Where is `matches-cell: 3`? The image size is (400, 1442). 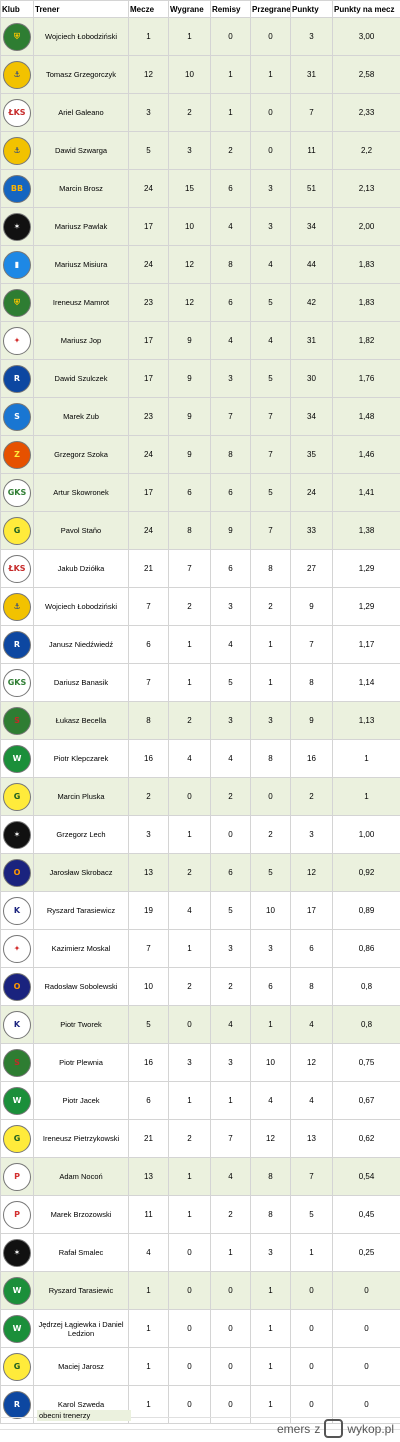
matches-cell: 3 is located at coordinates (148, 112).